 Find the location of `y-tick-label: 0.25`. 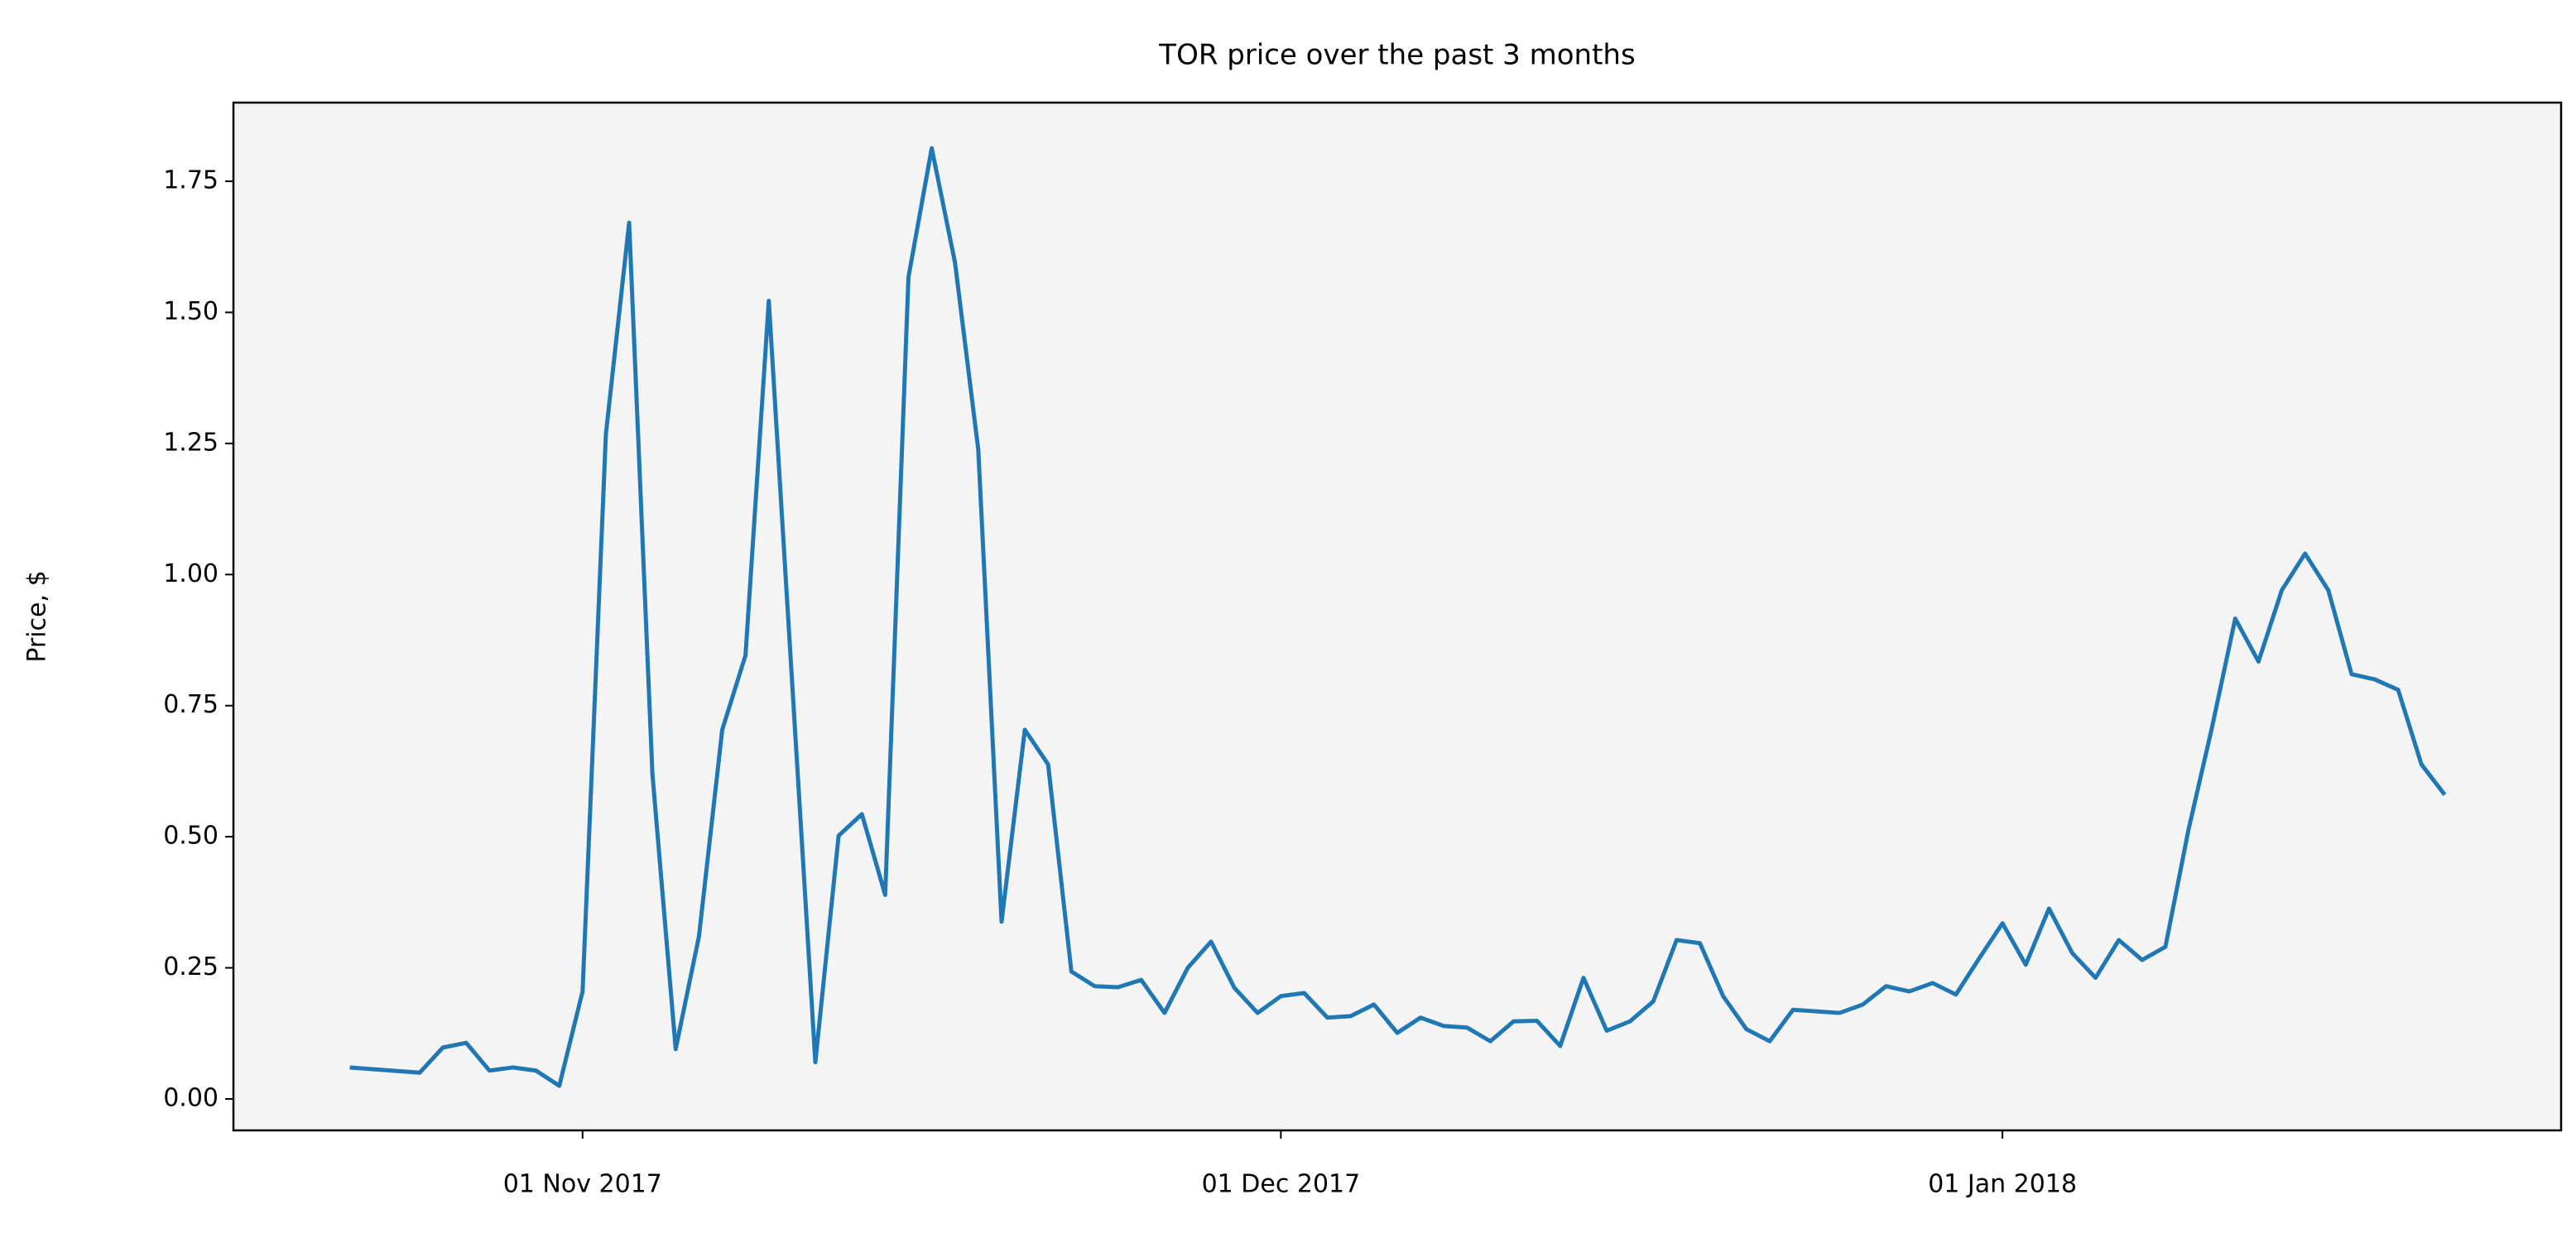

y-tick-label: 0.25 is located at coordinates (191, 966).